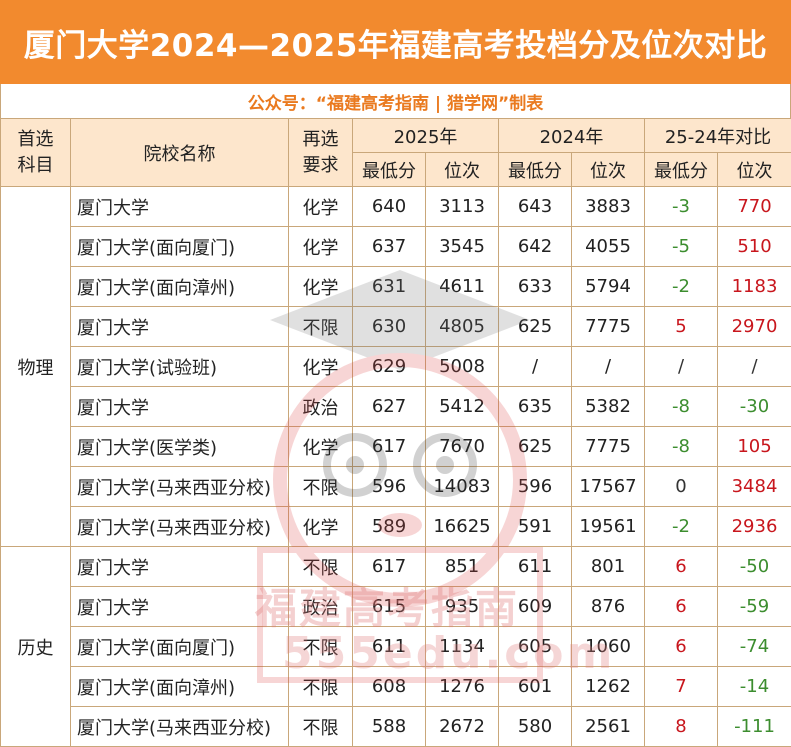 The image size is (791, 747). What do you see at coordinates (535, 169) in the screenshot?
I see `header-2024-min-score: 最低分` at bounding box center [535, 169].